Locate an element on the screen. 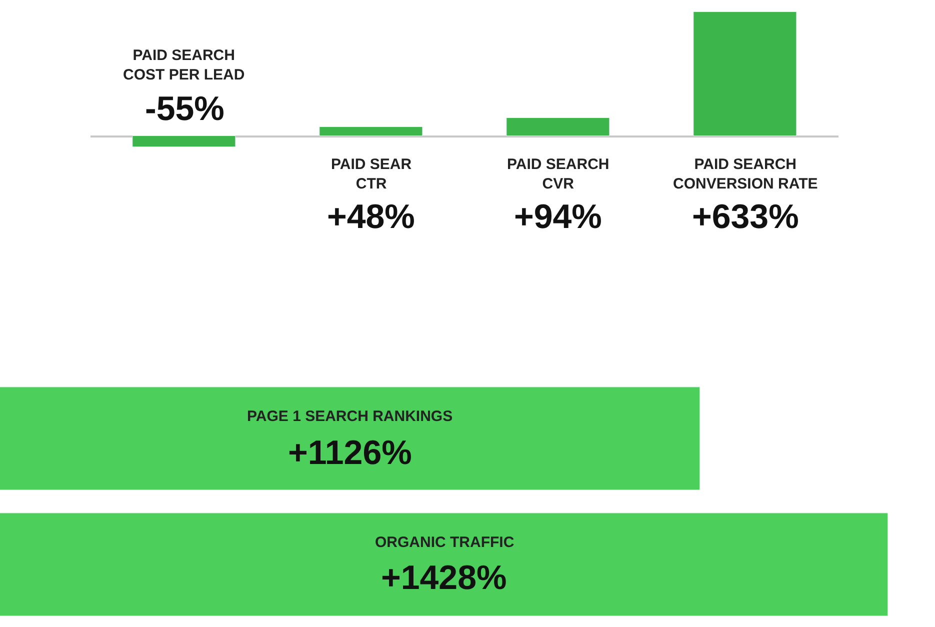 Image resolution: width=935 pixels, height=627 pixels. data-label: +94% is located at coordinates (558, 217).